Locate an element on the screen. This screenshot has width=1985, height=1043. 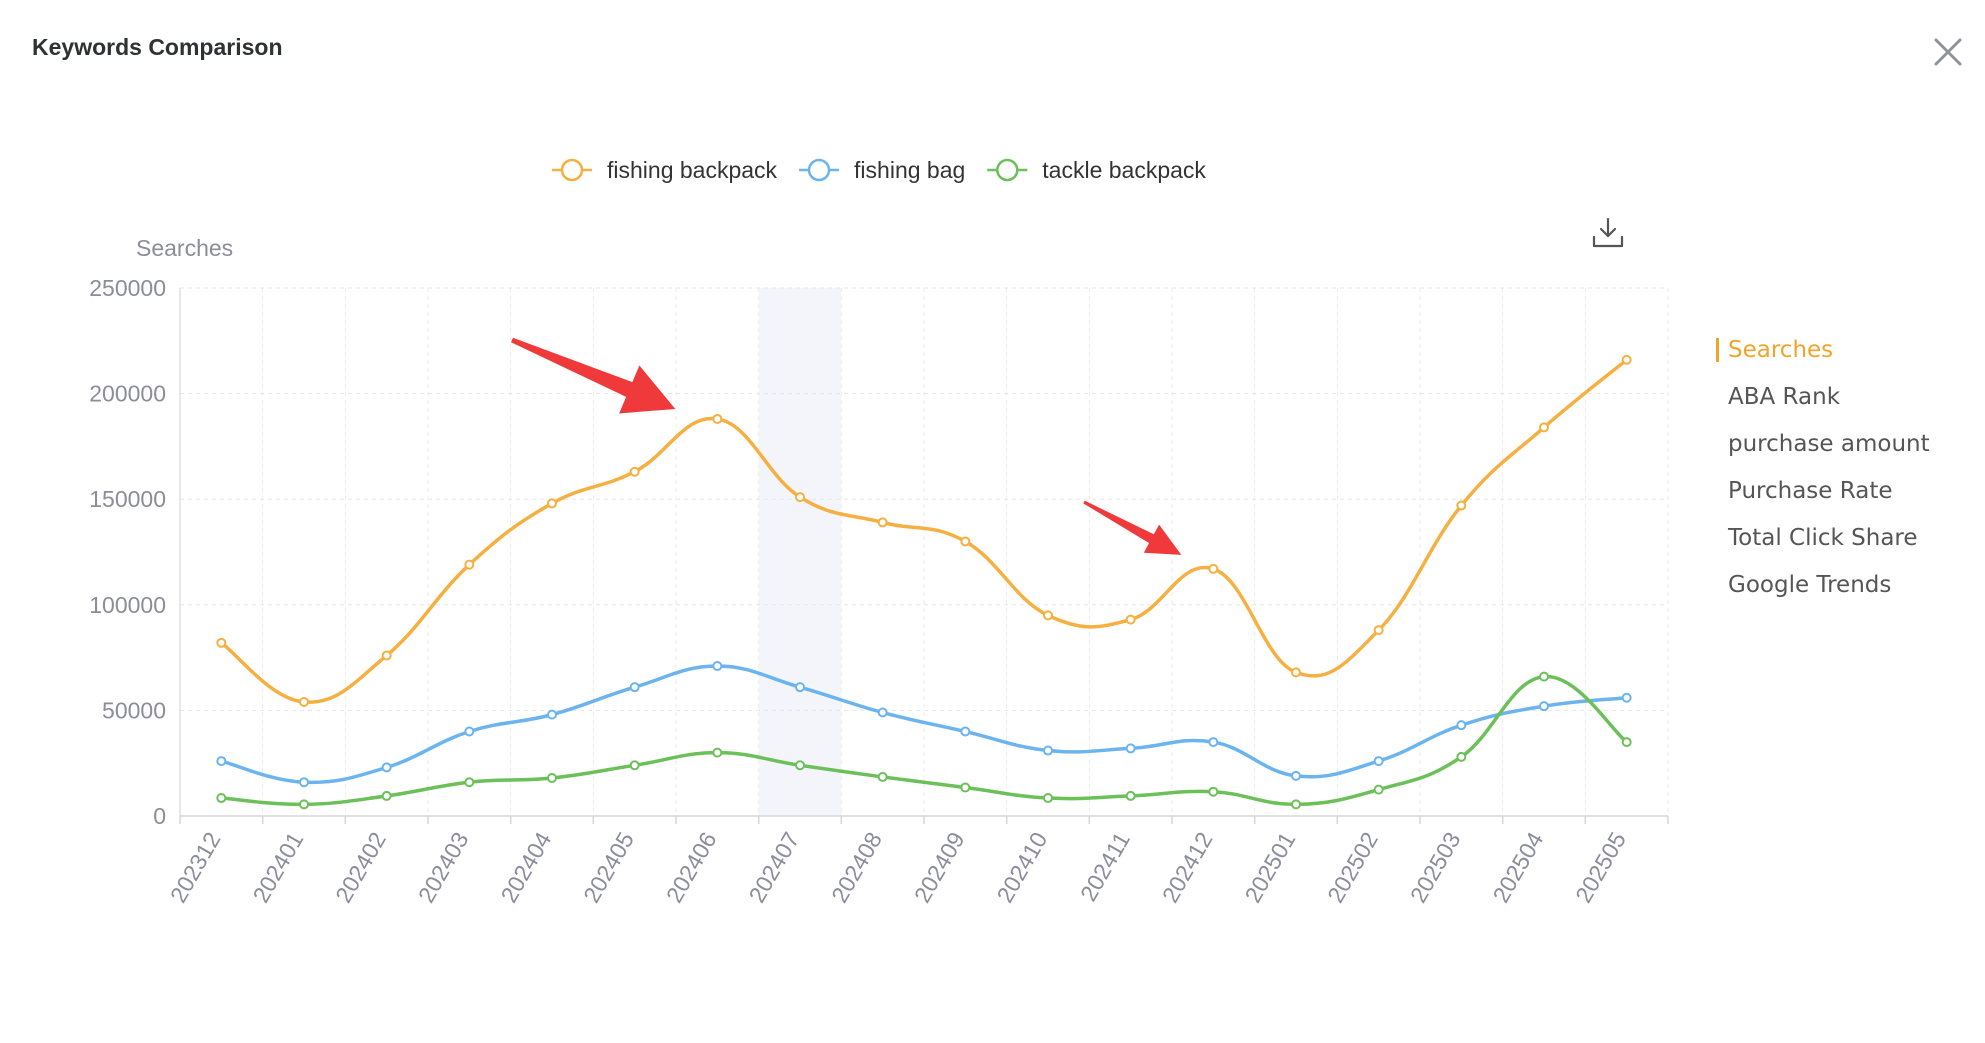
y-tick-label: 200000 is located at coordinates (127, 394).